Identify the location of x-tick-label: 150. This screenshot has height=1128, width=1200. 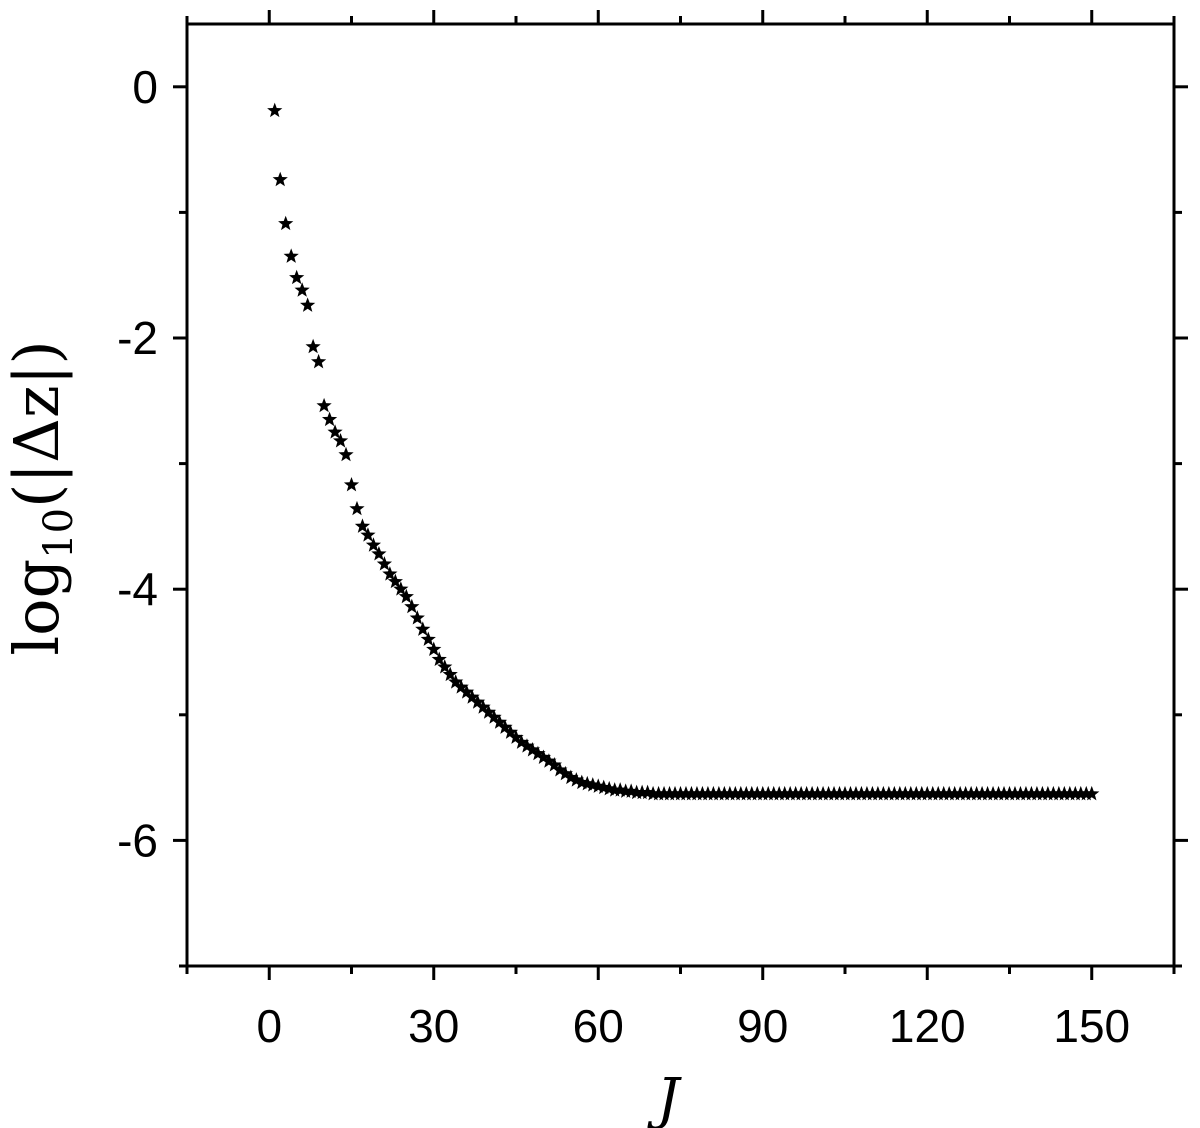
(1091, 1026).